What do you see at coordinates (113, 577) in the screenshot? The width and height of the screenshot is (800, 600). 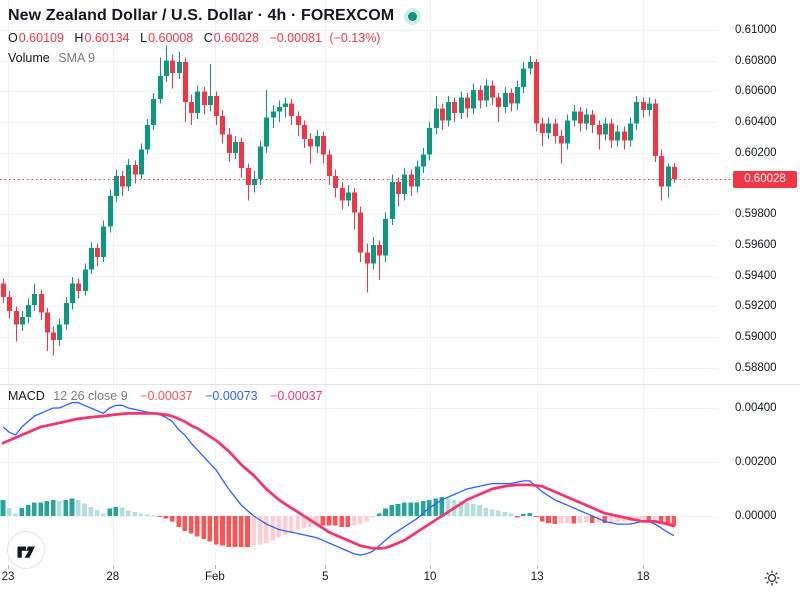 I see `time-axis-label: 28` at bounding box center [113, 577].